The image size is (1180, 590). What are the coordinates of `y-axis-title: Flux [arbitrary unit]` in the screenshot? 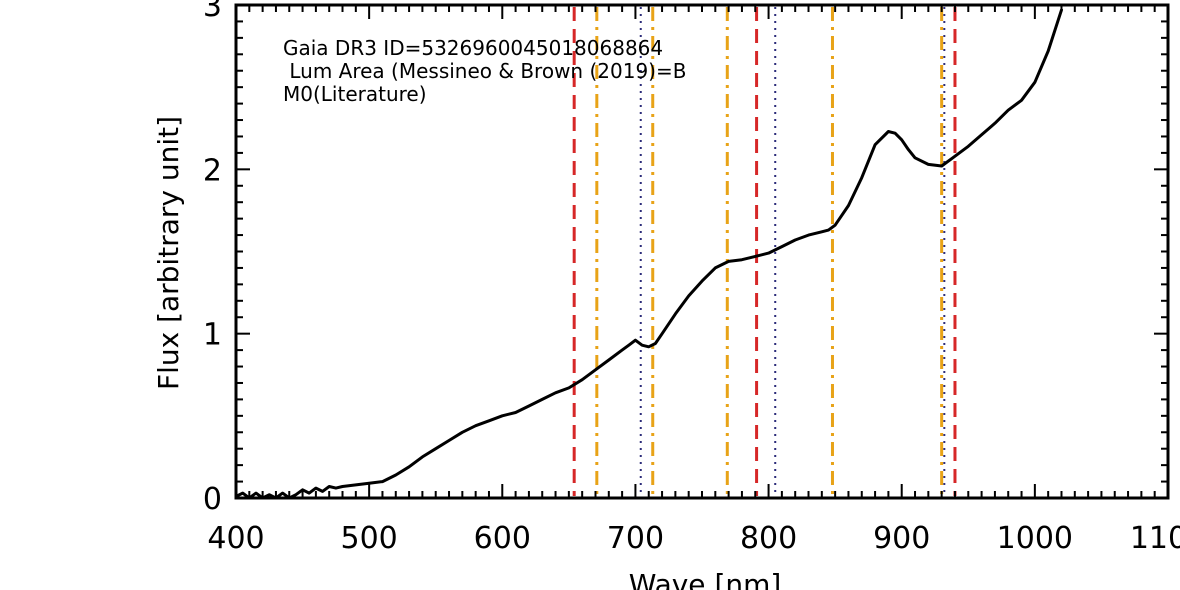 It's located at (168, 253).